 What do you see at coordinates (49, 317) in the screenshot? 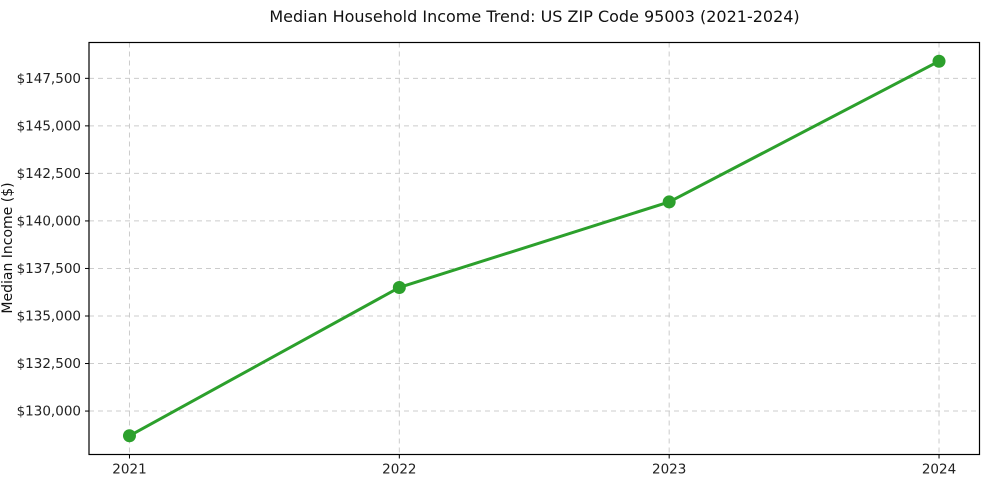
I see `y-tick-label: $135,000` at bounding box center [49, 317].